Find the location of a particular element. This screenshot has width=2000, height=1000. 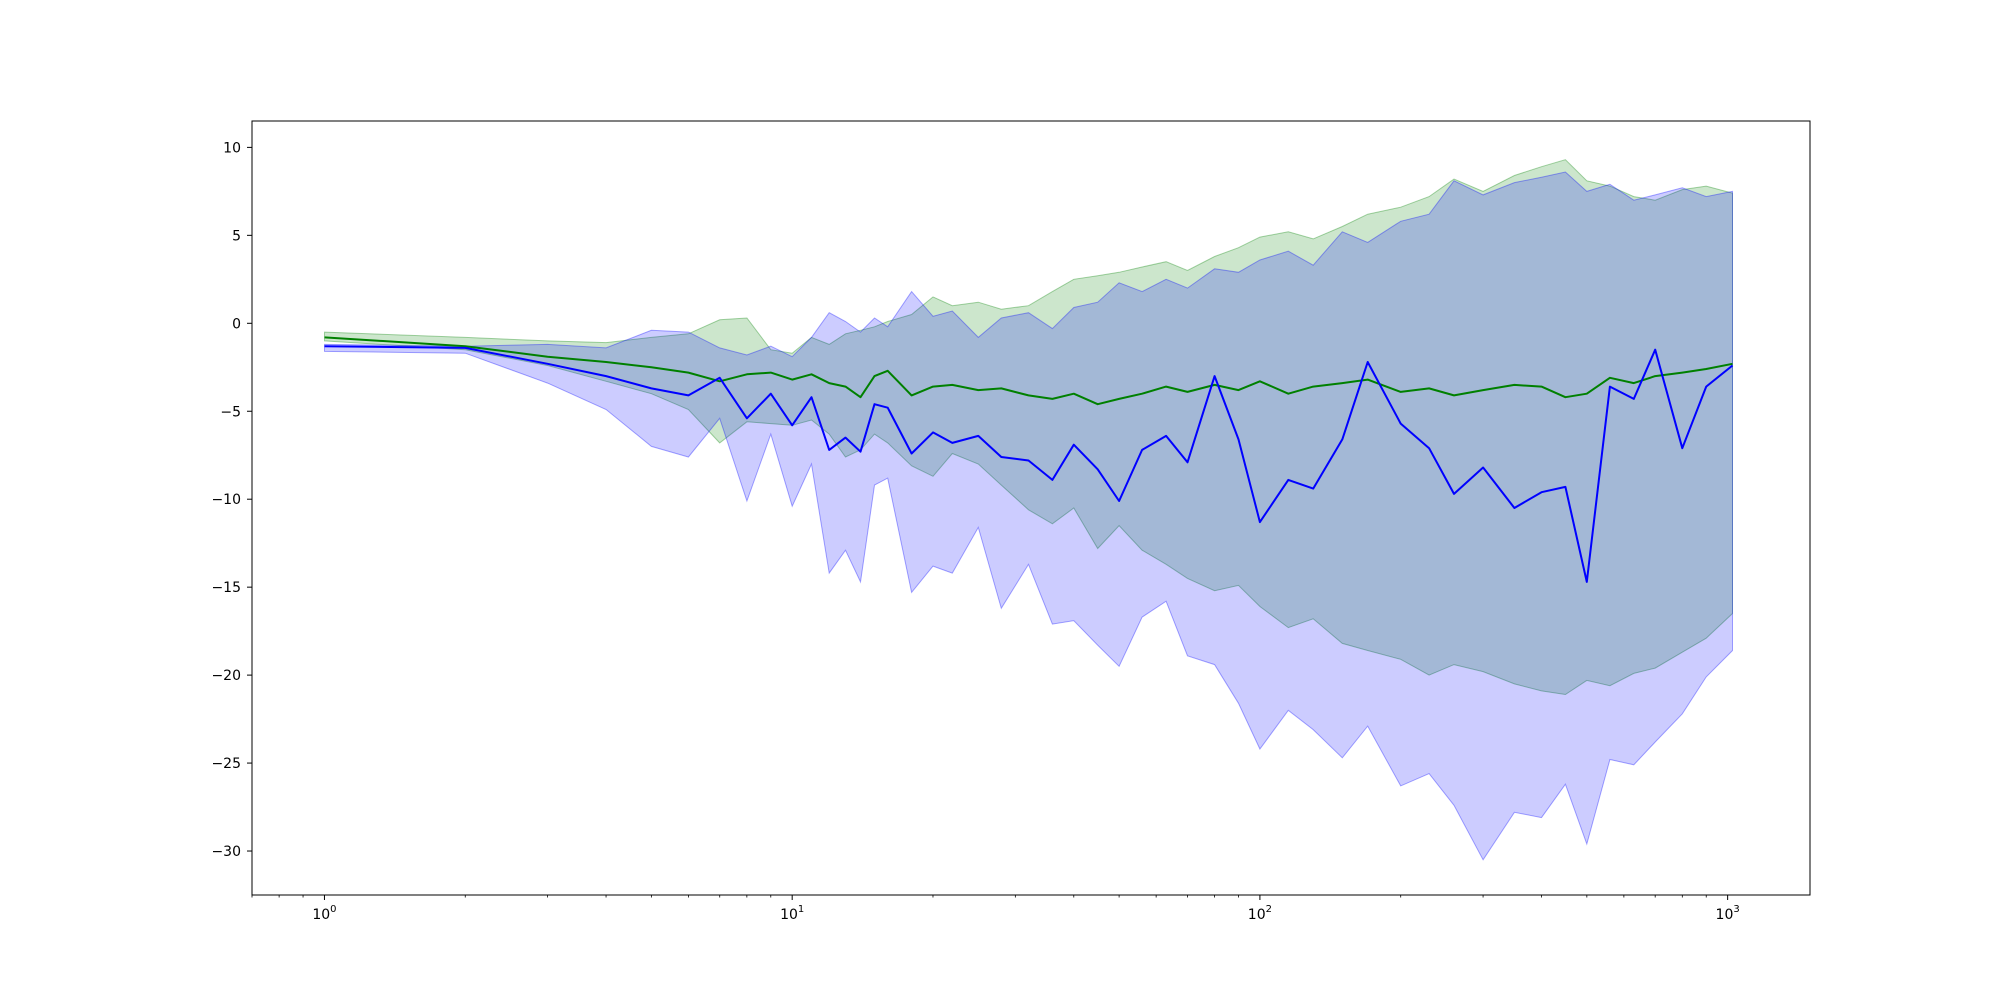

y-tick-label: −20 is located at coordinates (226, 676).